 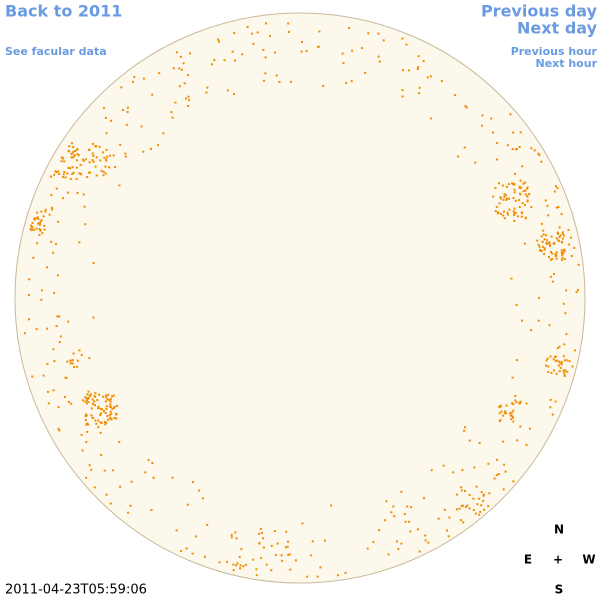 What do you see at coordinates (56, 51) in the screenshot?
I see `facular-link: See facular data` at bounding box center [56, 51].